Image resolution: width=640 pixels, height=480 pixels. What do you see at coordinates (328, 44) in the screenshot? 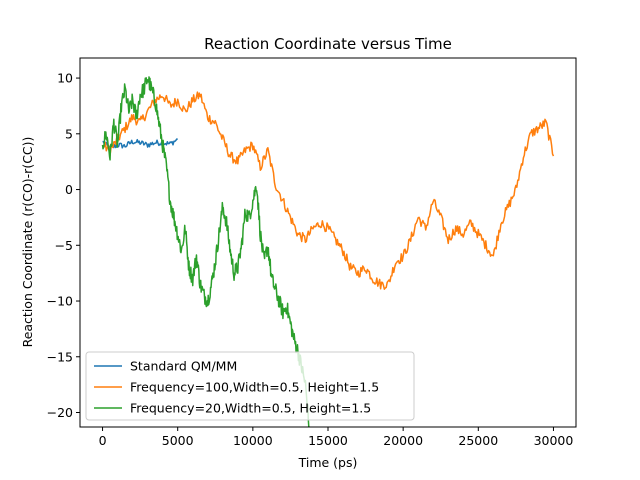
I see `chart-title: Reaction Coordinate versus Time` at bounding box center [328, 44].